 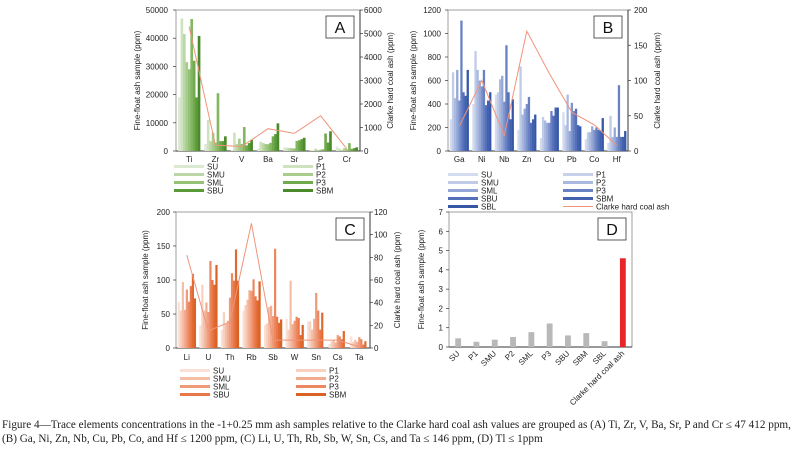 What do you see at coordinates (608, 28) in the screenshot?
I see `panel-label: B` at bounding box center [608, 28].